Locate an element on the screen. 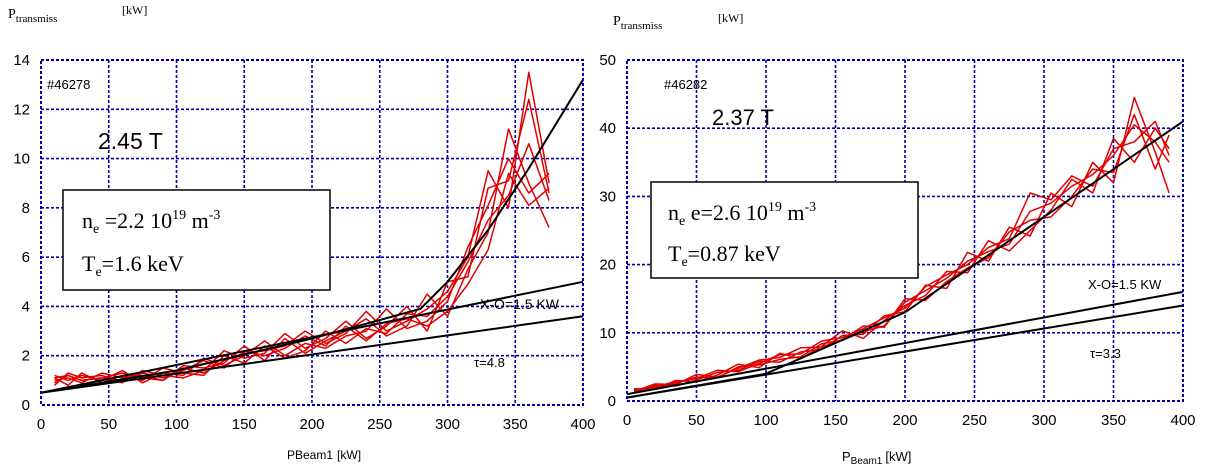 The width and height of the screenshot is (1211, 471). shot-label: #46278 is located at coordinates (68, 84).